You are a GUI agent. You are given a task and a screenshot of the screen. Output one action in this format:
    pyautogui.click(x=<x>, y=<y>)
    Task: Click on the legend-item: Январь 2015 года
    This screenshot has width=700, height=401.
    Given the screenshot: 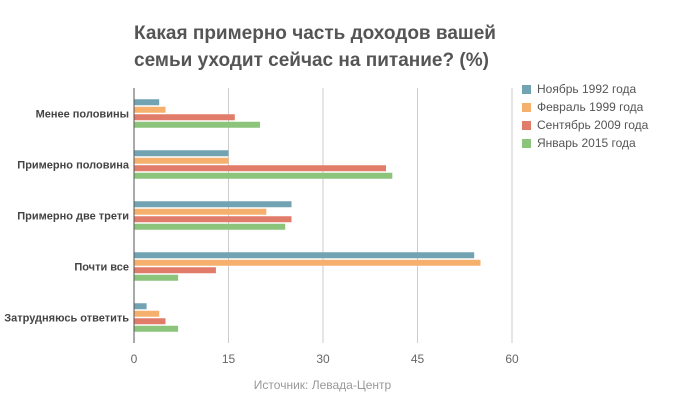 What is the action you would take?
    pyautogui.click(x=585, y=143)
    